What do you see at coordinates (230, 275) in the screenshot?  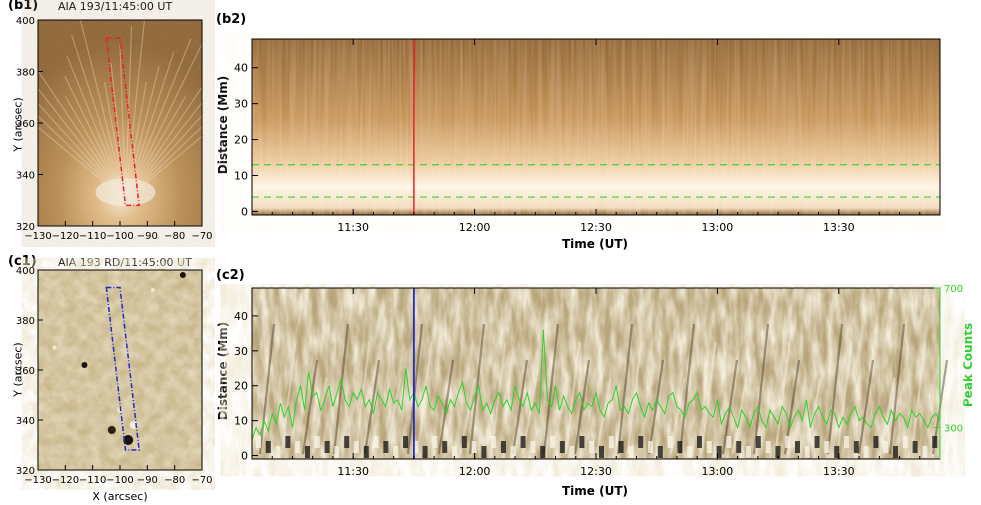 I see `panel-label-c2: (c2)` at bounding box center [230, 275].